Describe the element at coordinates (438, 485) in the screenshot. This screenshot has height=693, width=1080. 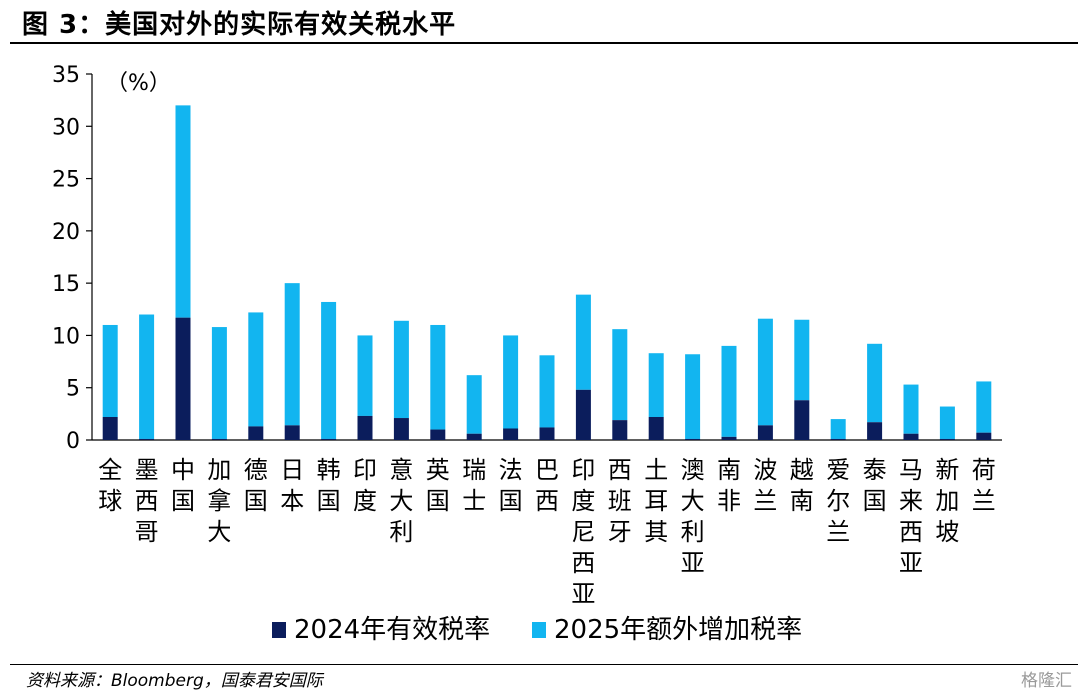
I see `x-category-label: 英国` at that location.